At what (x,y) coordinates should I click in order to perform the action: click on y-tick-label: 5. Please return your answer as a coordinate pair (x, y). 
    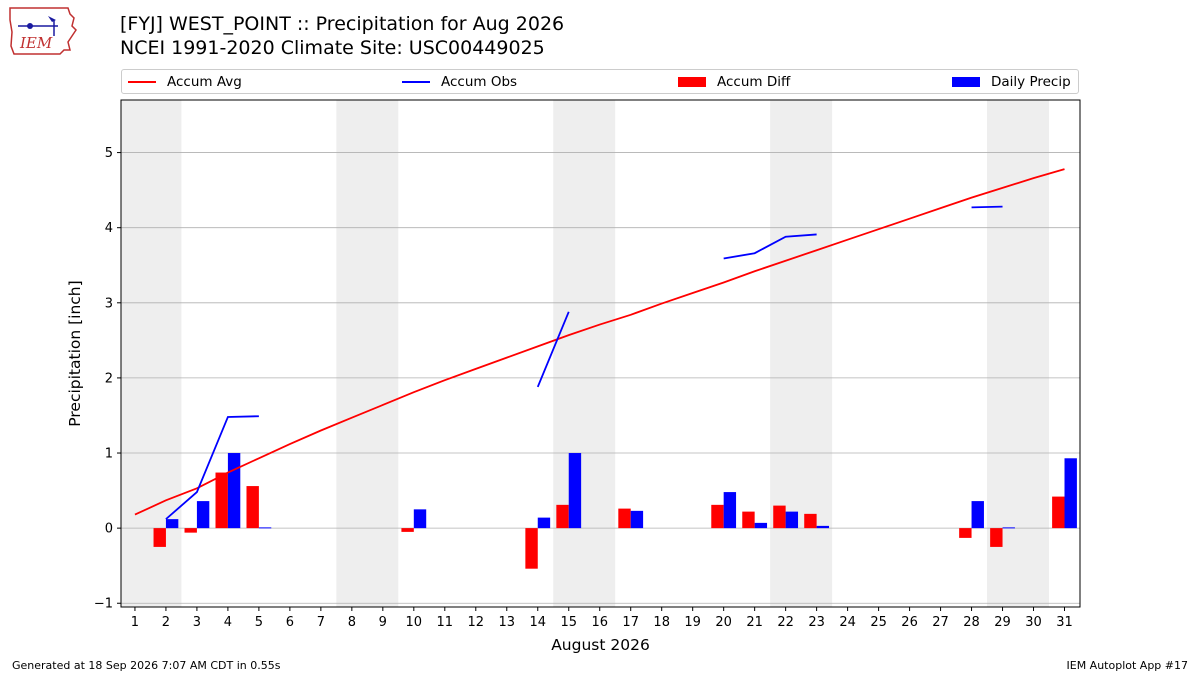
    Looking at the image, I should click on (109, 153).